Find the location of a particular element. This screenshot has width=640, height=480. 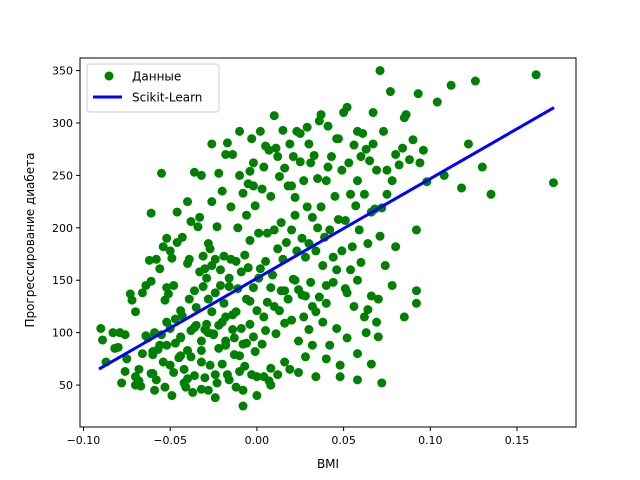

y-tick-label: 300 is located at coordinates (62, 123).